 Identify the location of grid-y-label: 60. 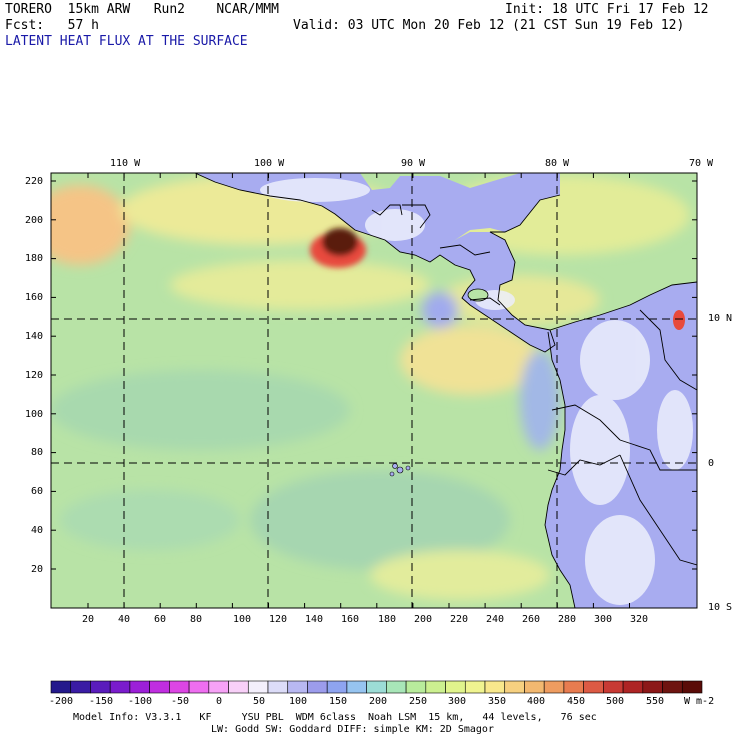
(37, 491).